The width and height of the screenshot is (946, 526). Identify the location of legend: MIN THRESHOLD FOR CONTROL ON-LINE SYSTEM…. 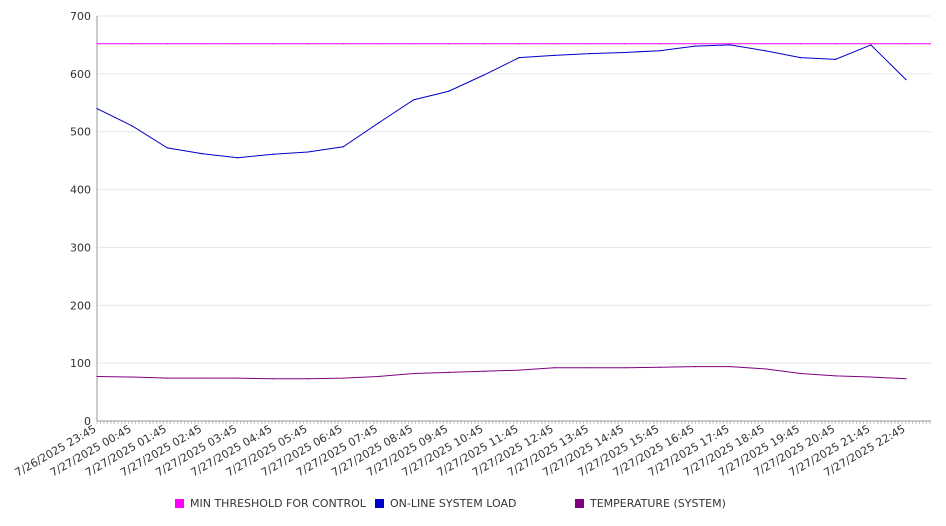
(473, 507).